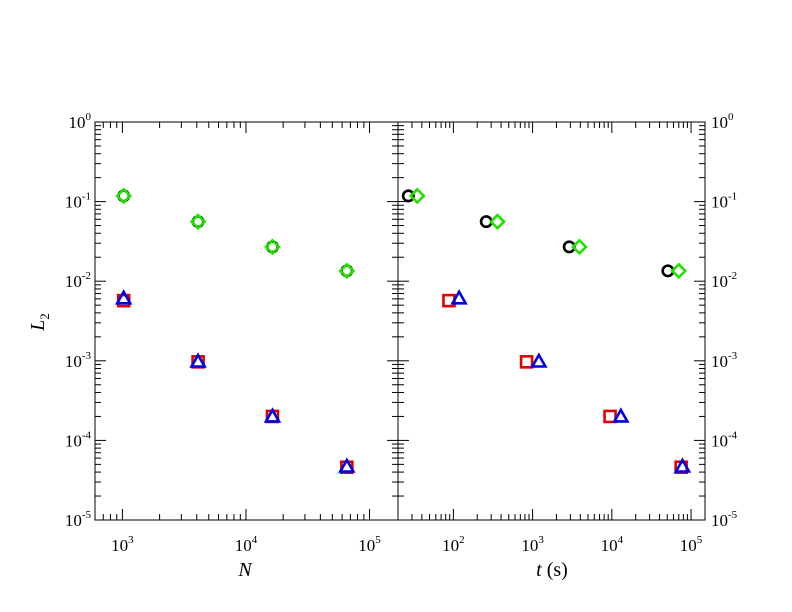 The width and height of the screenshot is (792, 612). Describe the element at coordinates (453, 544) in the screenshot. I see `x-tick-label: 10²` at that location.